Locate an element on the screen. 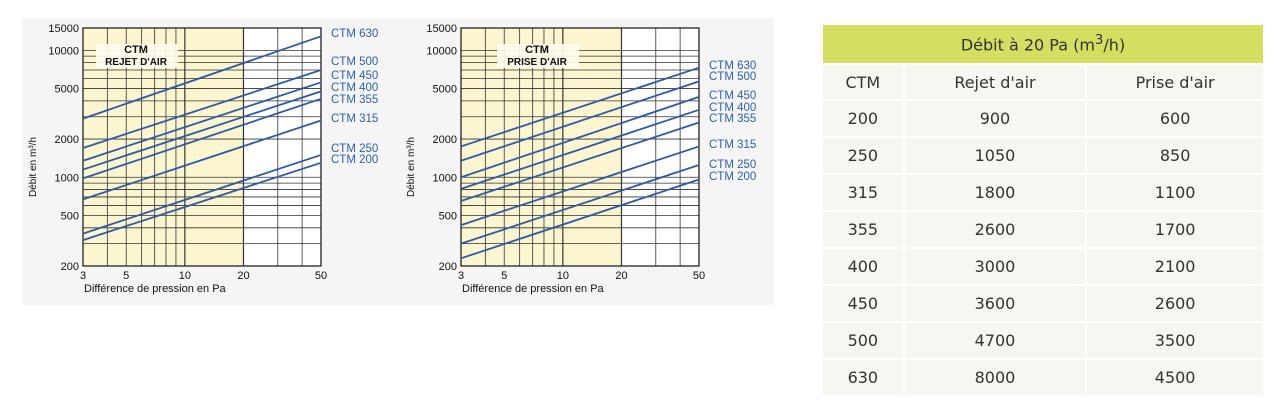  header-rejet-air: Rejet d'air is located at coordinates (995, 82).